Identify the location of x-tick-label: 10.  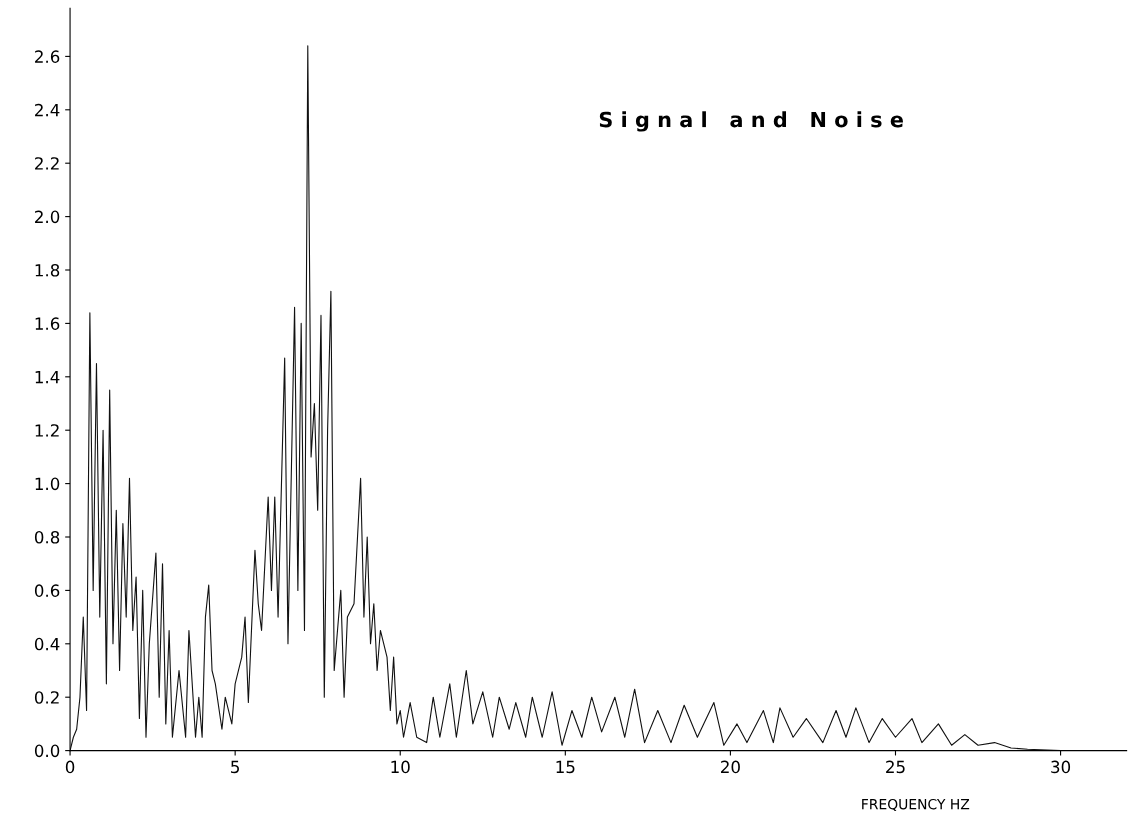
(400, 767).